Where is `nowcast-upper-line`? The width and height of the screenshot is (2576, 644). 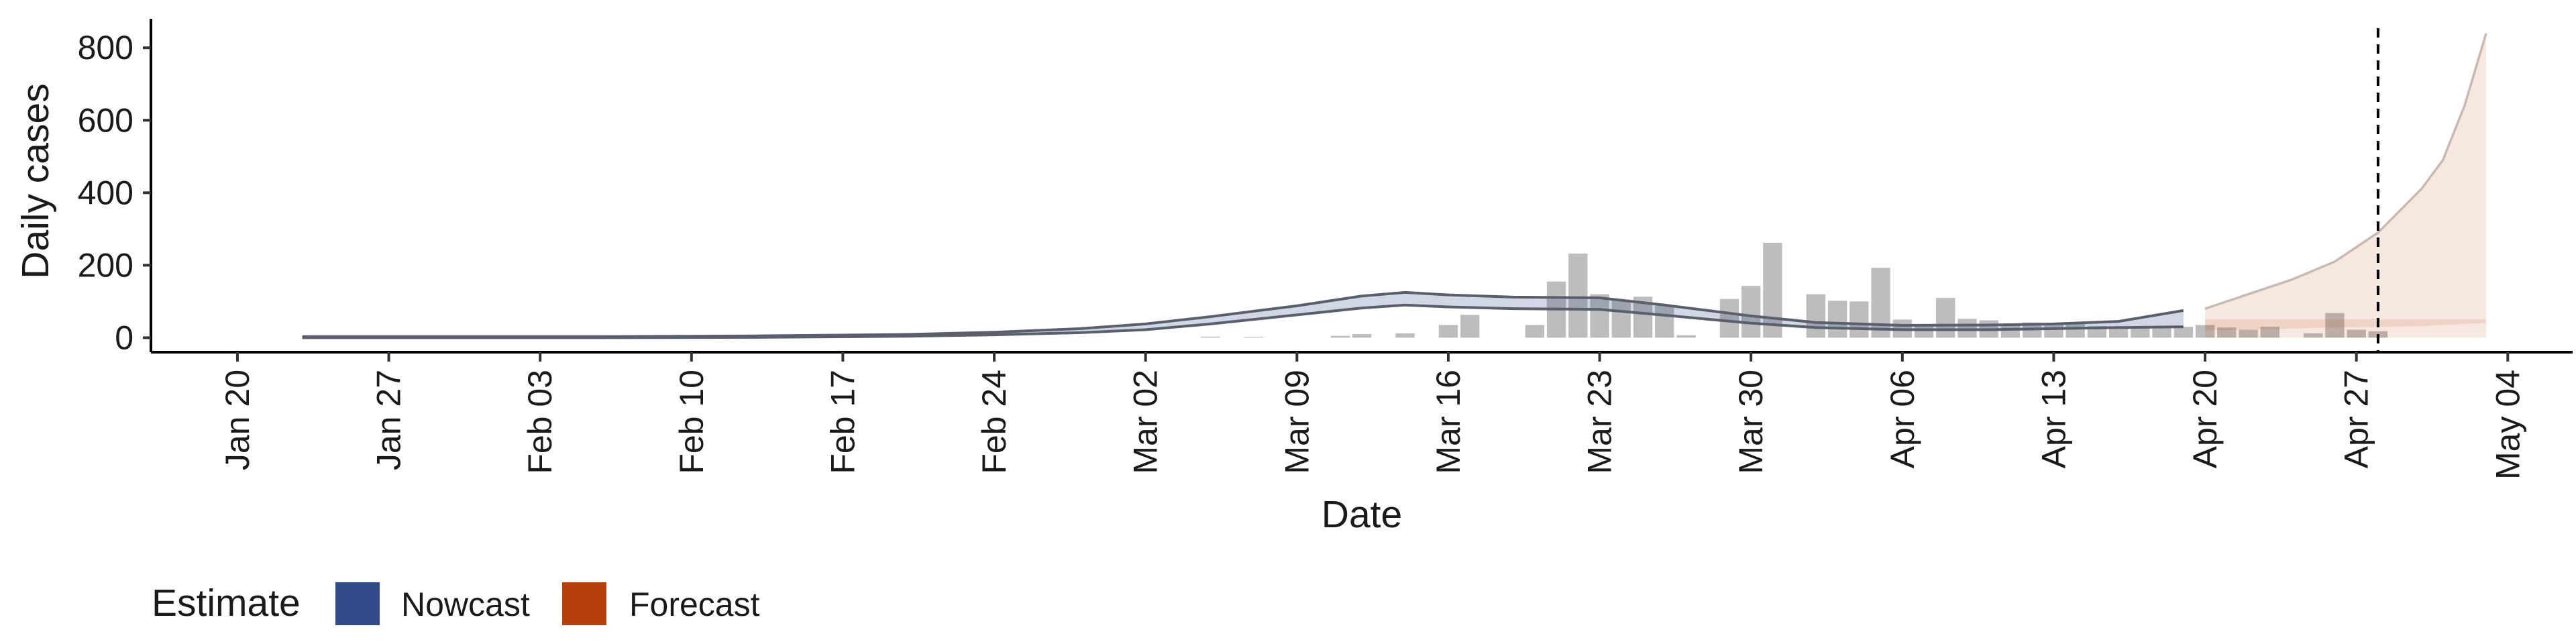 nowcast-upper-line is located at coordinates (1243, 314).